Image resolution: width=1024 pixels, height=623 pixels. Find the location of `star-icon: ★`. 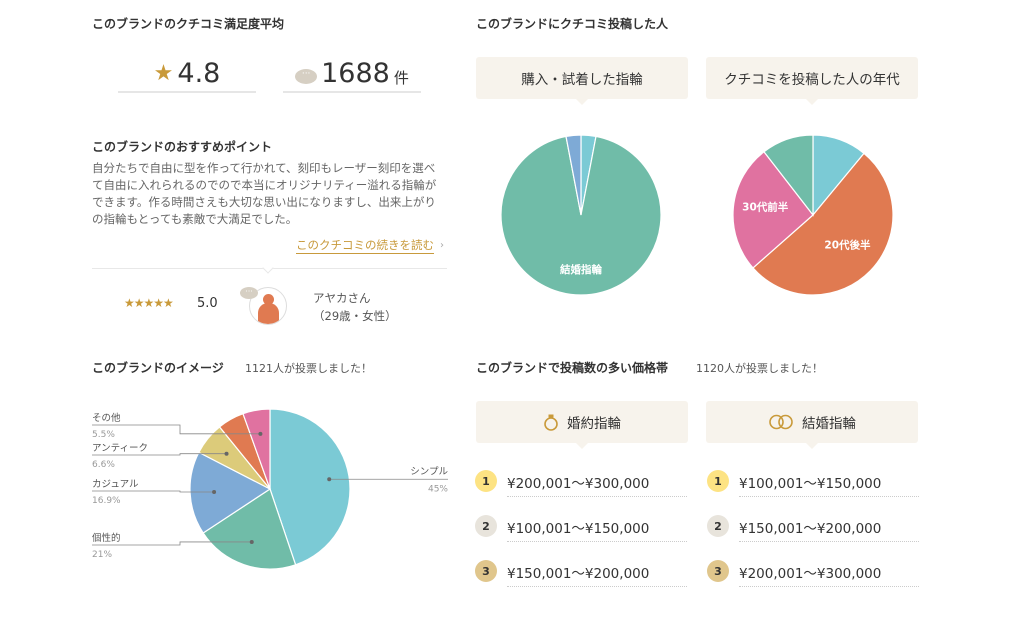

star-icon: ★ is located at coordinates (163, 73).